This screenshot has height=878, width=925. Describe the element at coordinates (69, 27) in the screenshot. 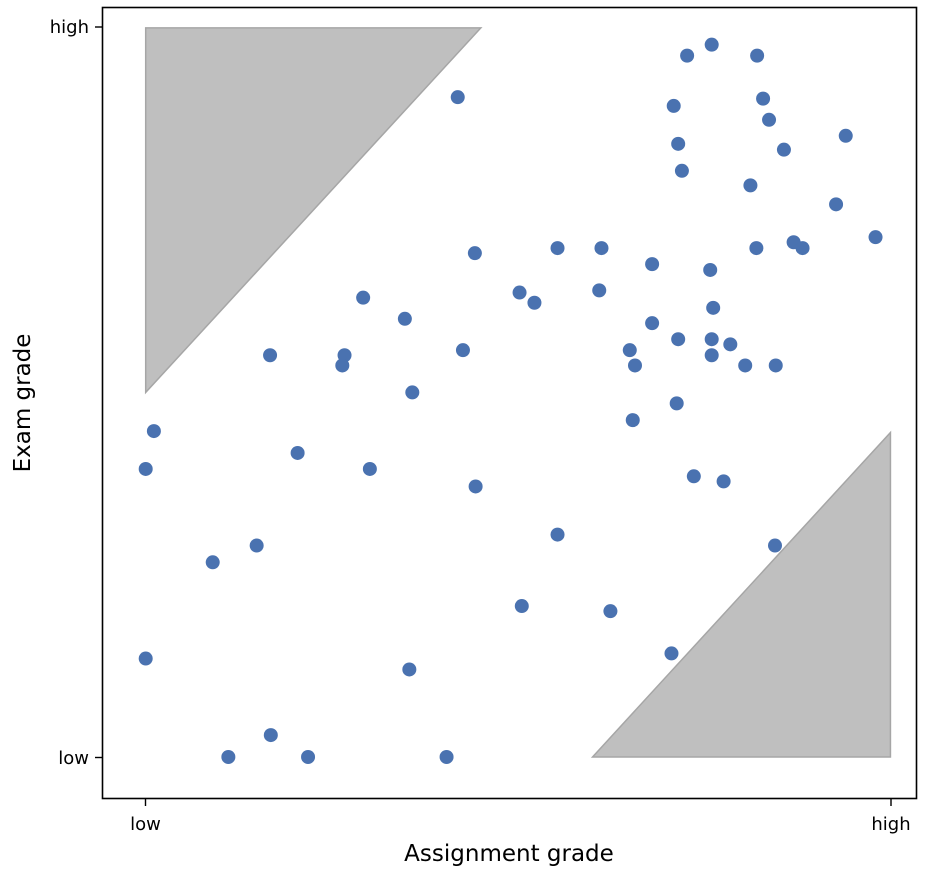

I see `y-tick-label-high: high` at that location.